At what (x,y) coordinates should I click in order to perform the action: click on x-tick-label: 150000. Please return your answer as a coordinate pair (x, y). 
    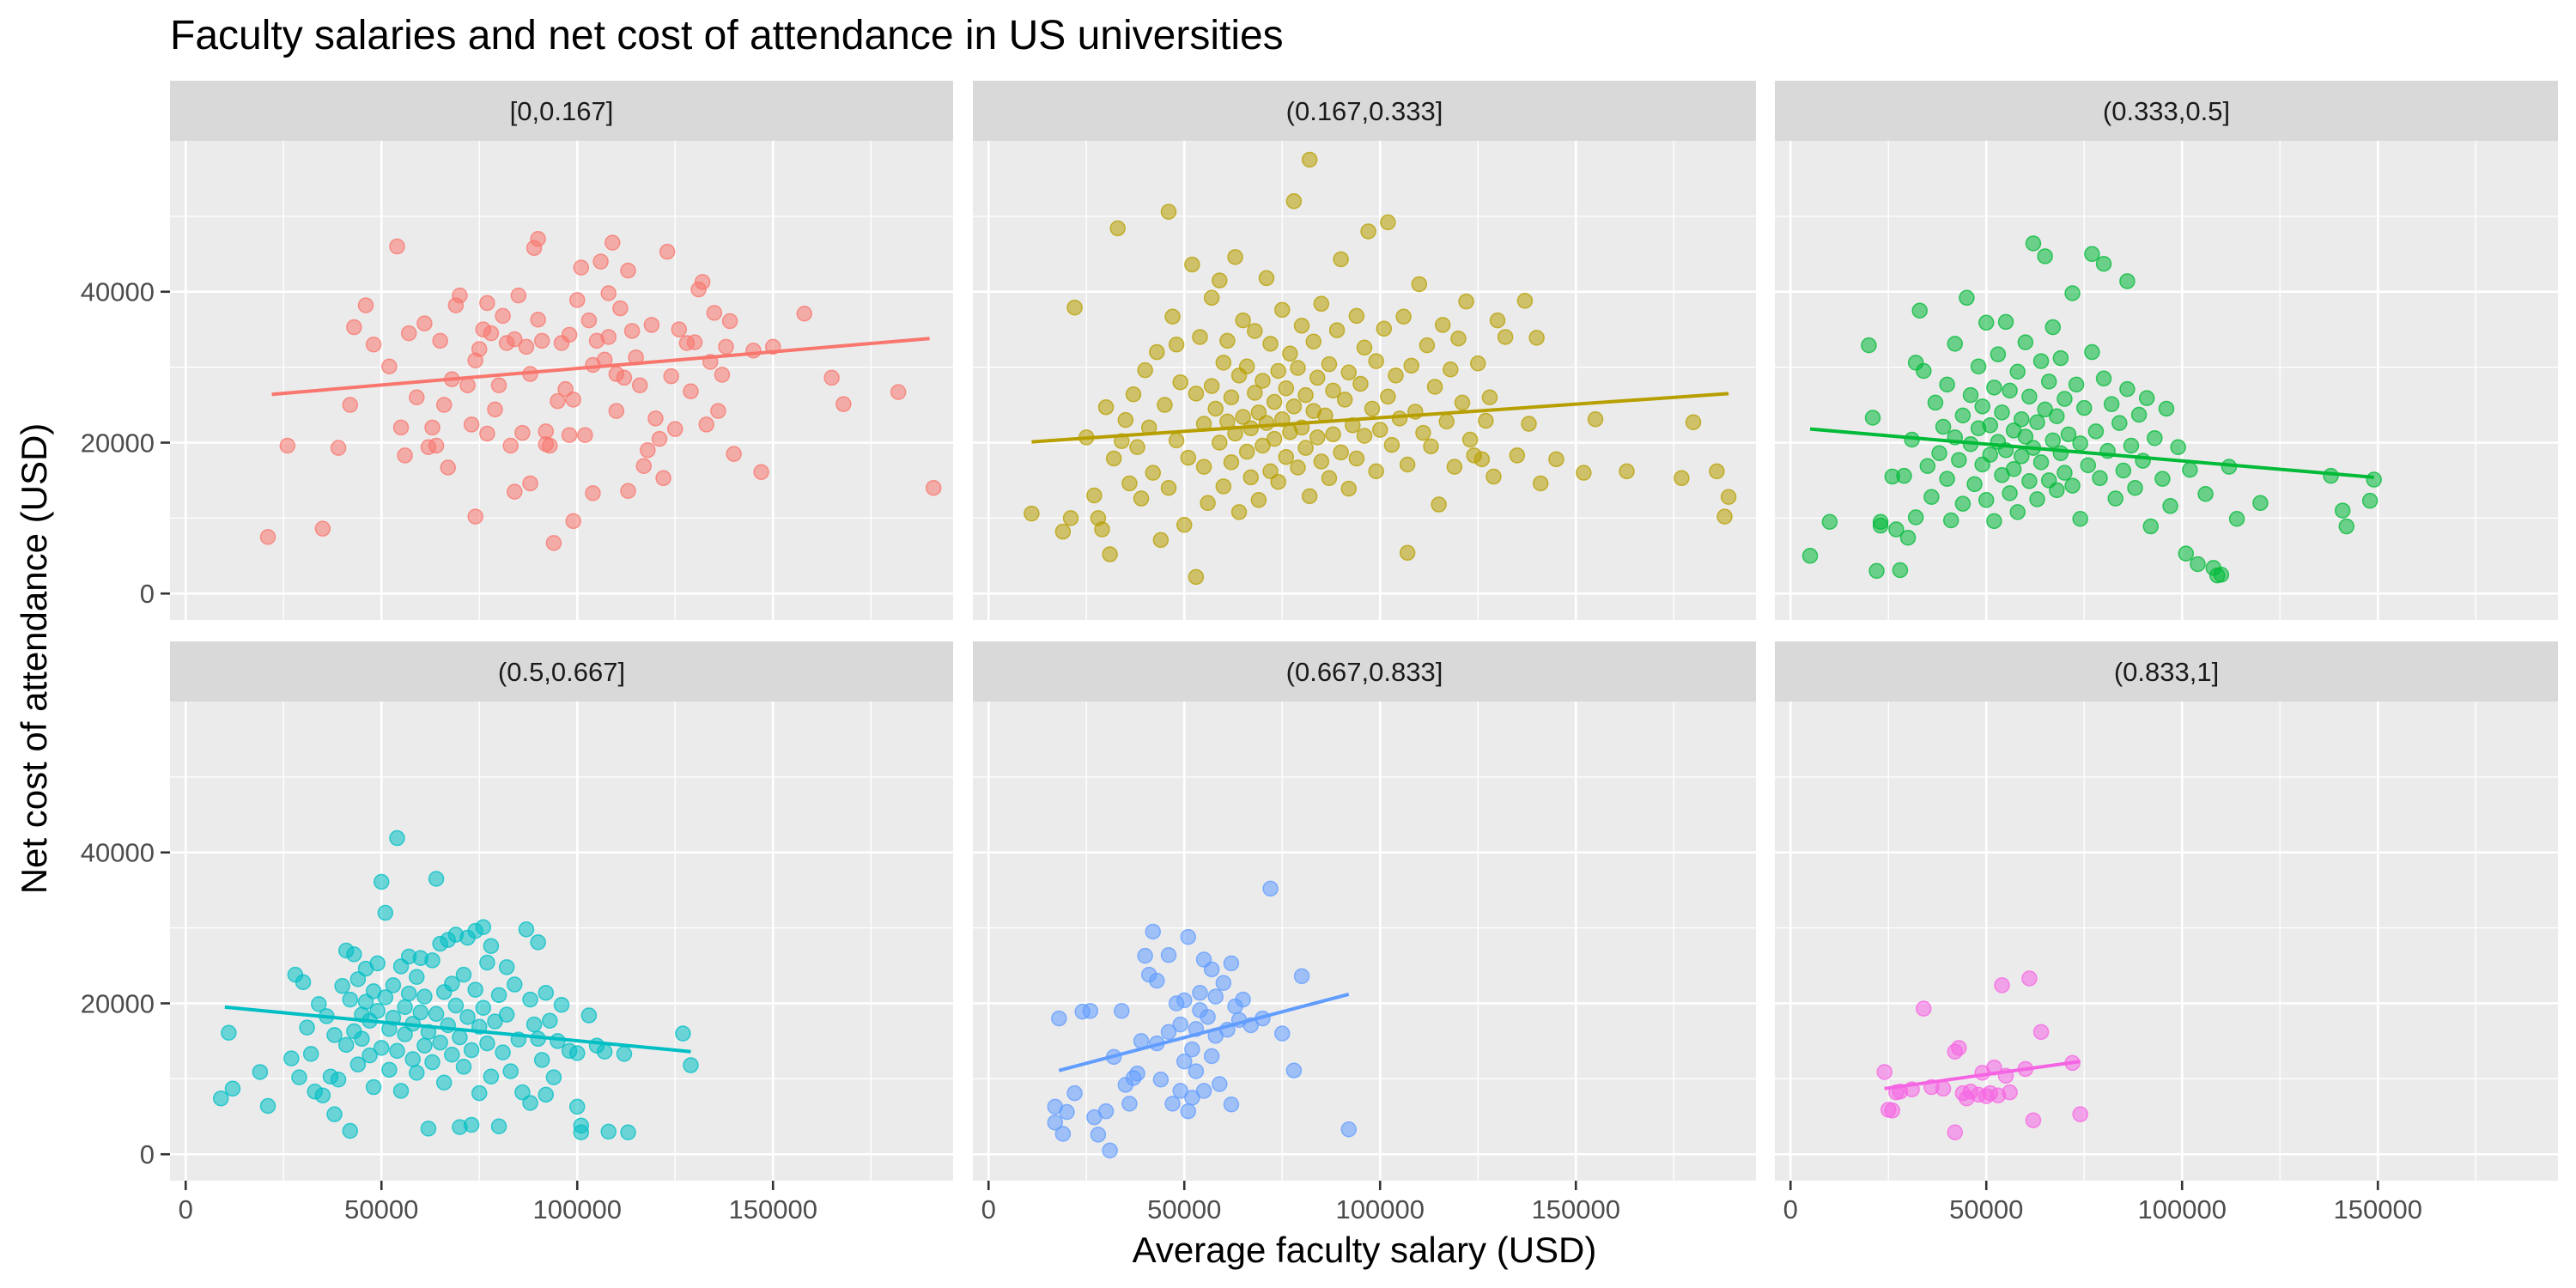
    Looking at the image, I should click on (773, 1209).